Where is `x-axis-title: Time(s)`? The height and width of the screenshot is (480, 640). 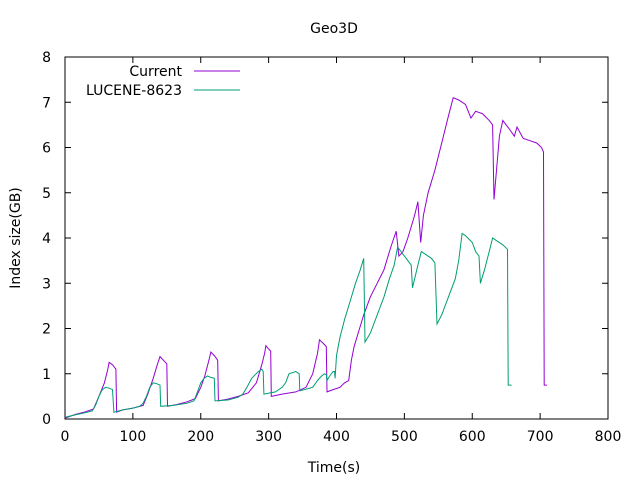 x-axis-title: Time(s) is located at coordinates (333, 468).